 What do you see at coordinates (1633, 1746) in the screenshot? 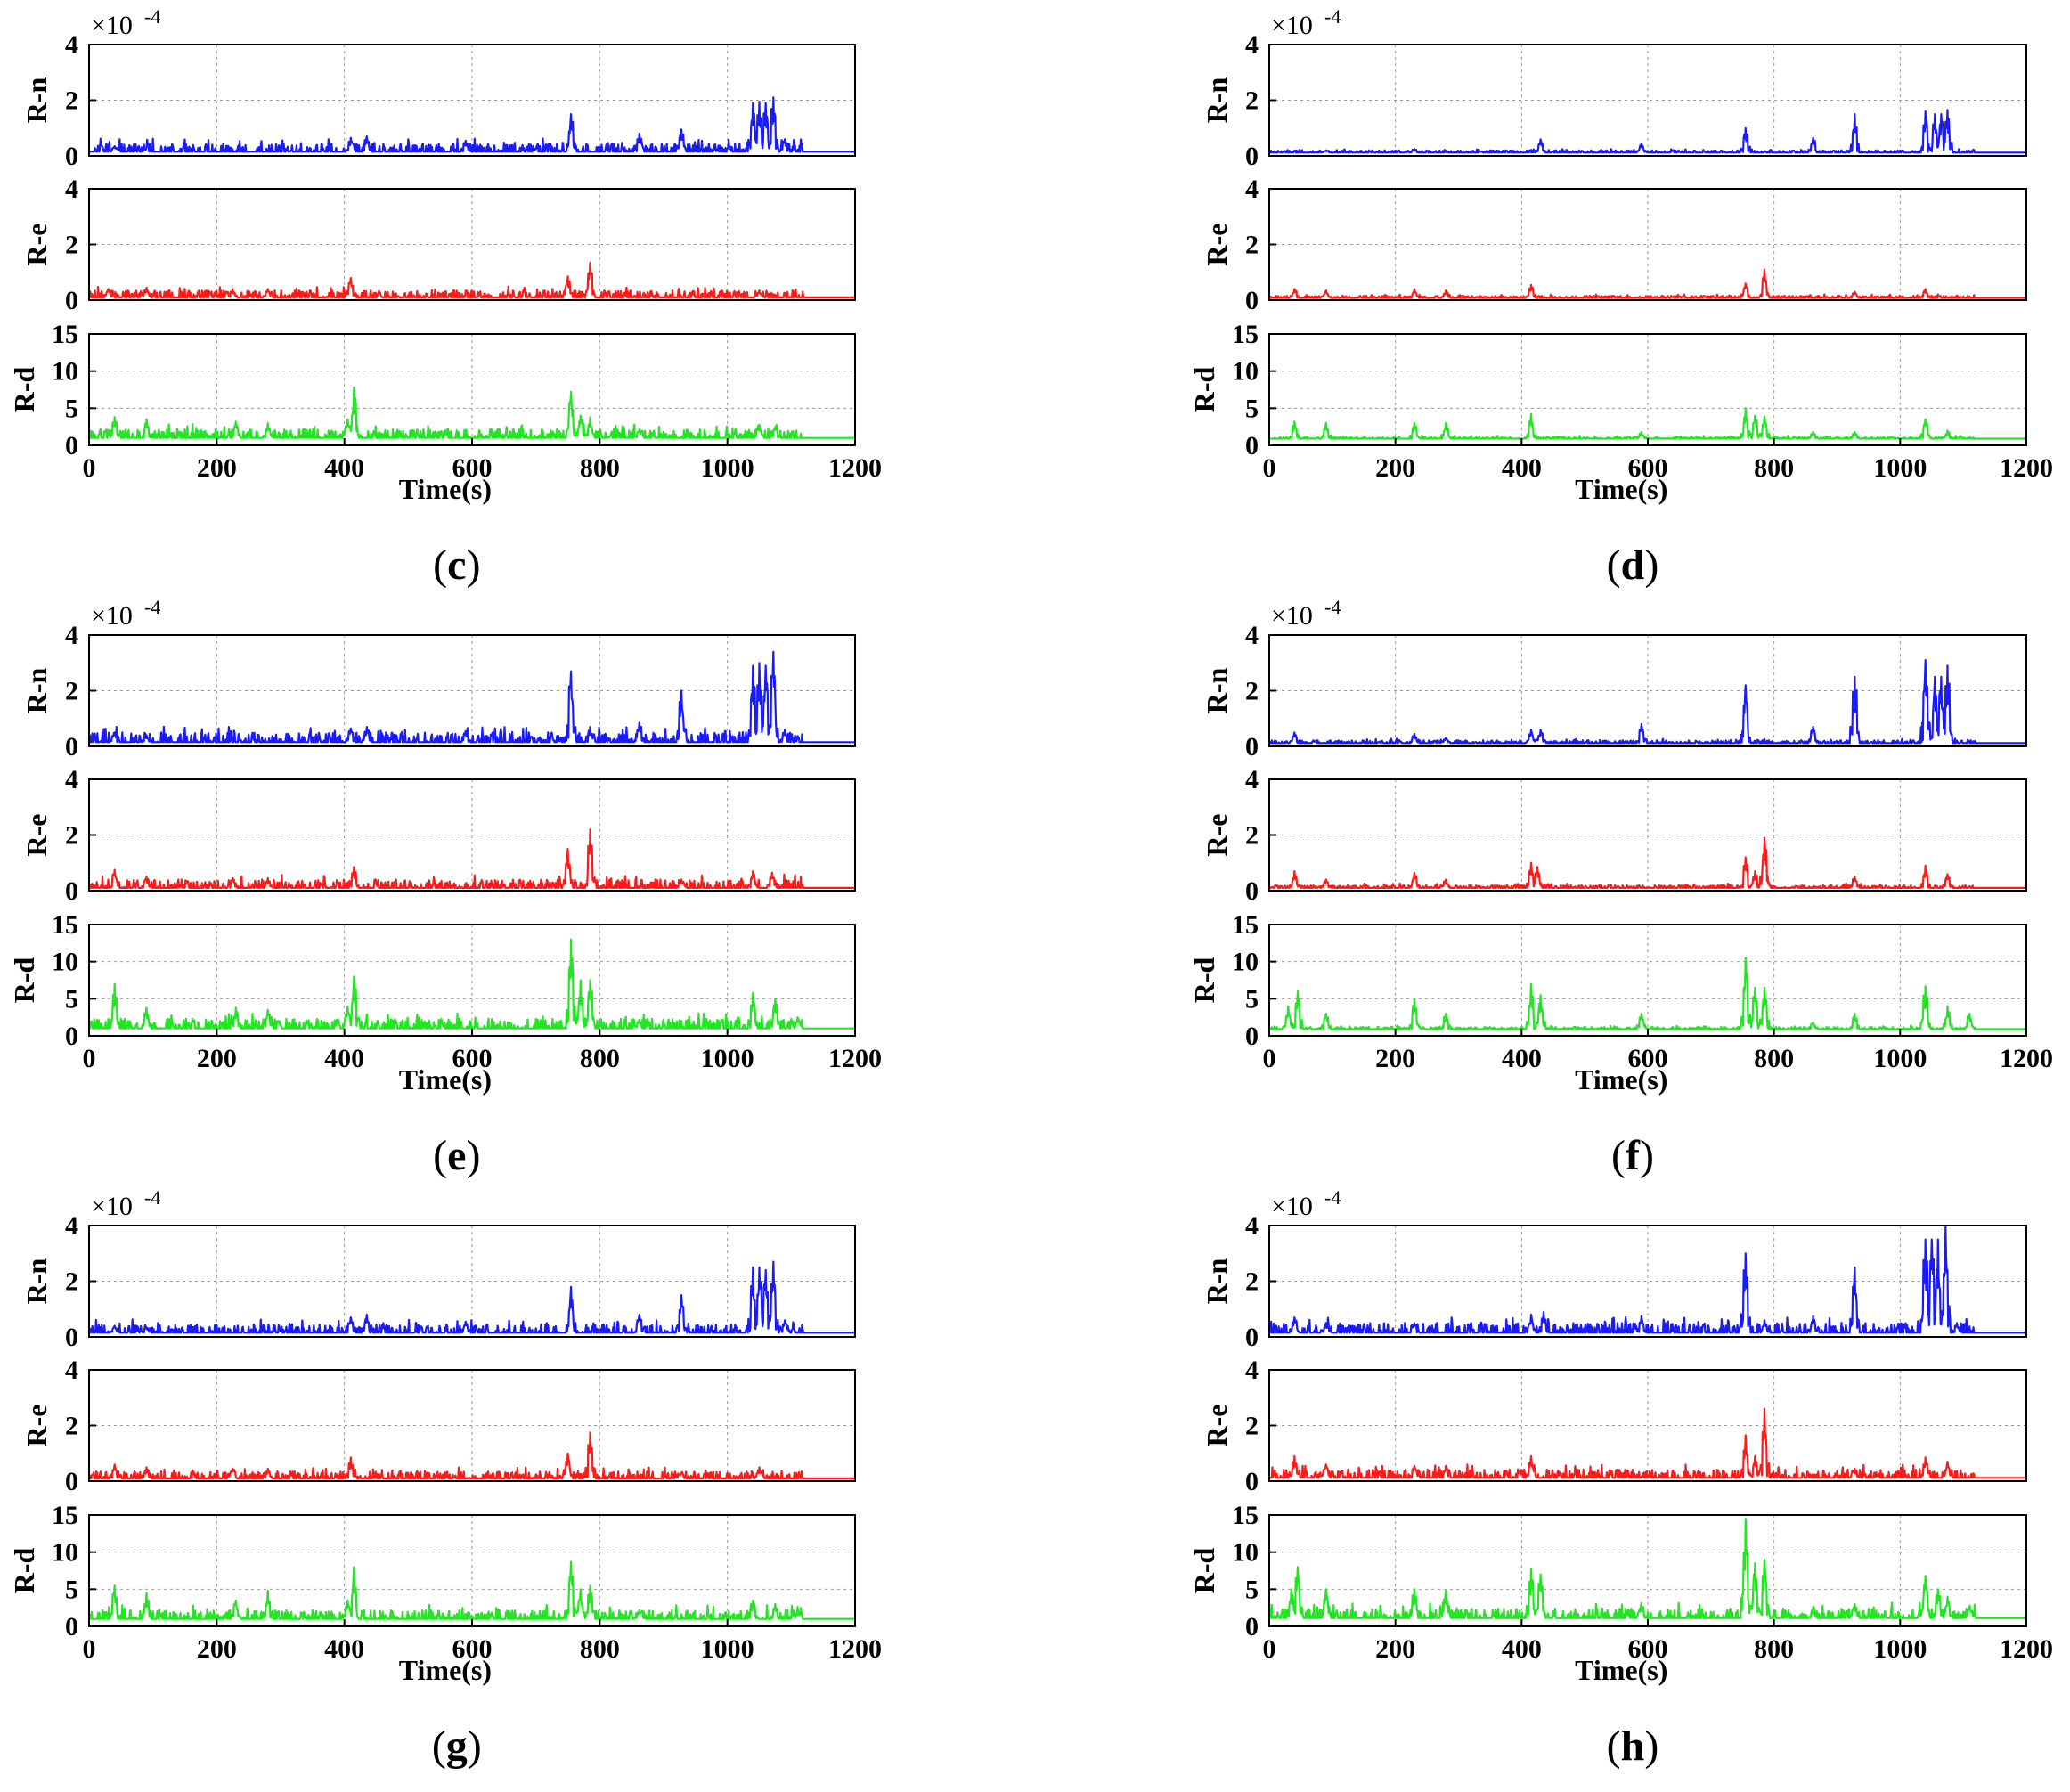
I see `panel-label: (h)` at bounding box center [1633, 1746].